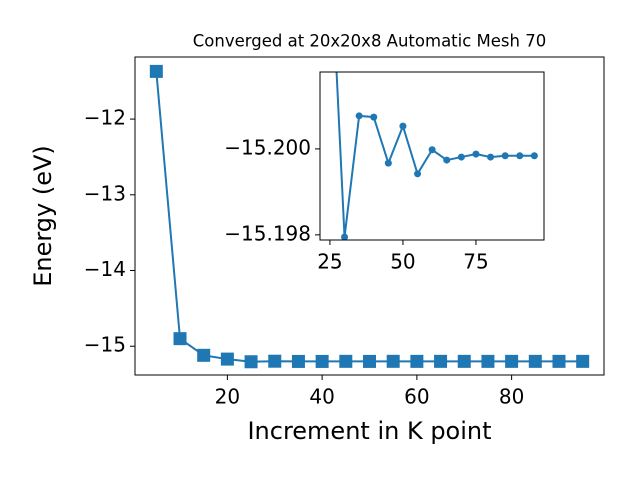 Image resolution: width=640 pixels, height=480 pixels. I want to click on y-axis-label: Energy (eV), so click(43, 216).